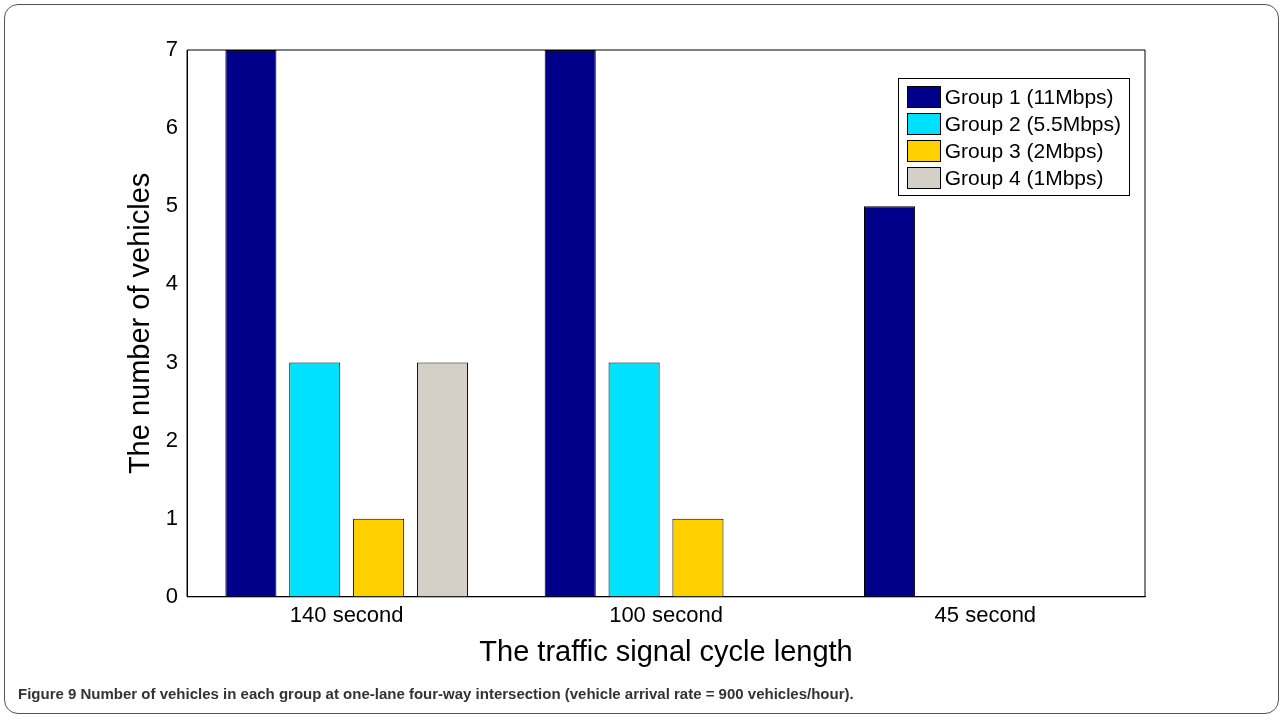 This screenshot has height=720, width=1285. What do you see at coordinates (172, 127) in the screenshot?
I see `y-tick-label: 6` at bounding box center [172, 127].